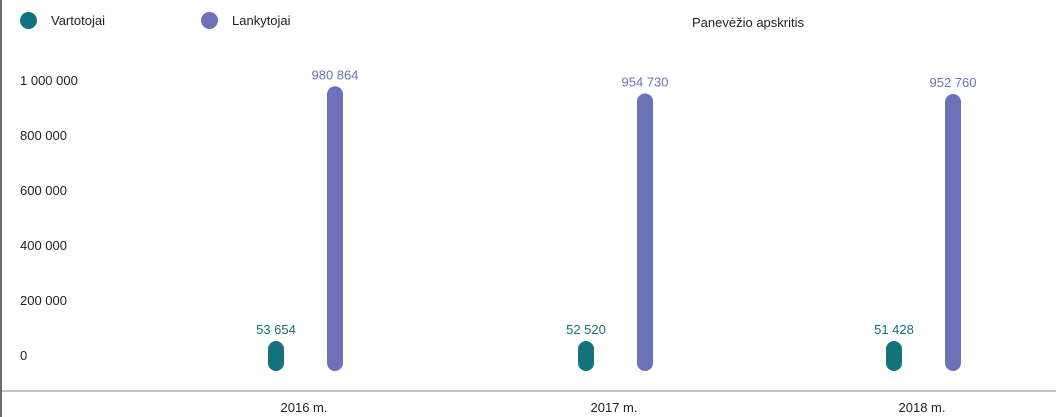 This screenshot has width=1056, height=417. What do you see at coordinates (43, 300) in the screenshot?
I see `y-tick-label: 200 000` at bounding box center [43, 300].